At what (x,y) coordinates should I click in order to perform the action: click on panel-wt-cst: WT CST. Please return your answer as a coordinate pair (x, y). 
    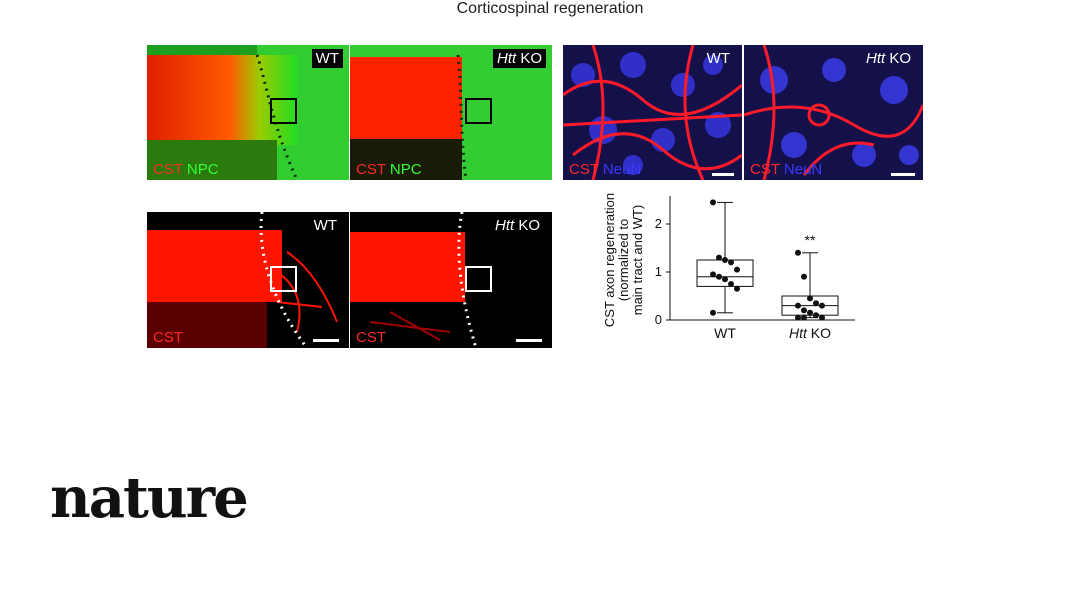
    Looking at the image, I should click on (248, 280).